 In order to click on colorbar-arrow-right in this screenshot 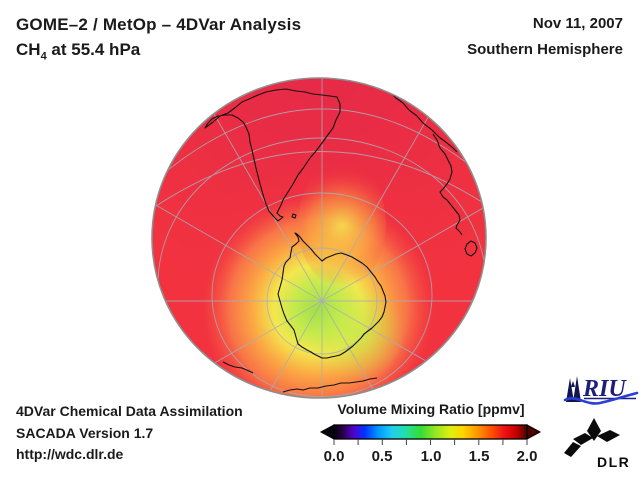, I will do `click(534, 432)`.